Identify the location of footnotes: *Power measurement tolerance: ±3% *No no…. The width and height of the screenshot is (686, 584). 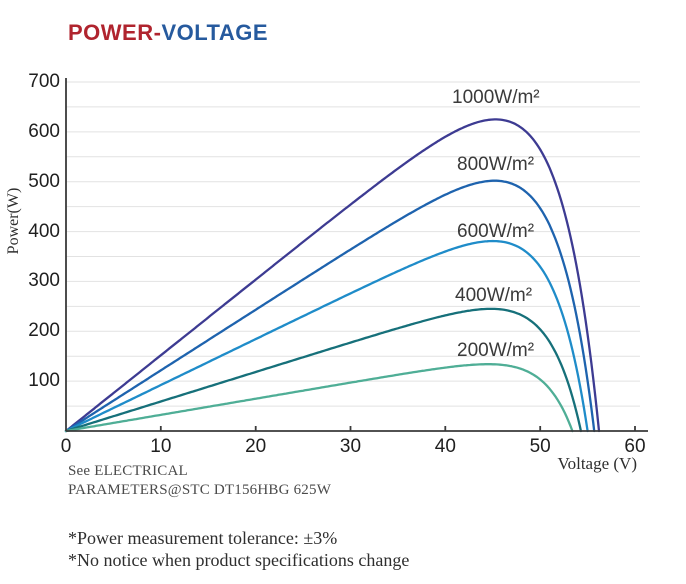
(238, 549).